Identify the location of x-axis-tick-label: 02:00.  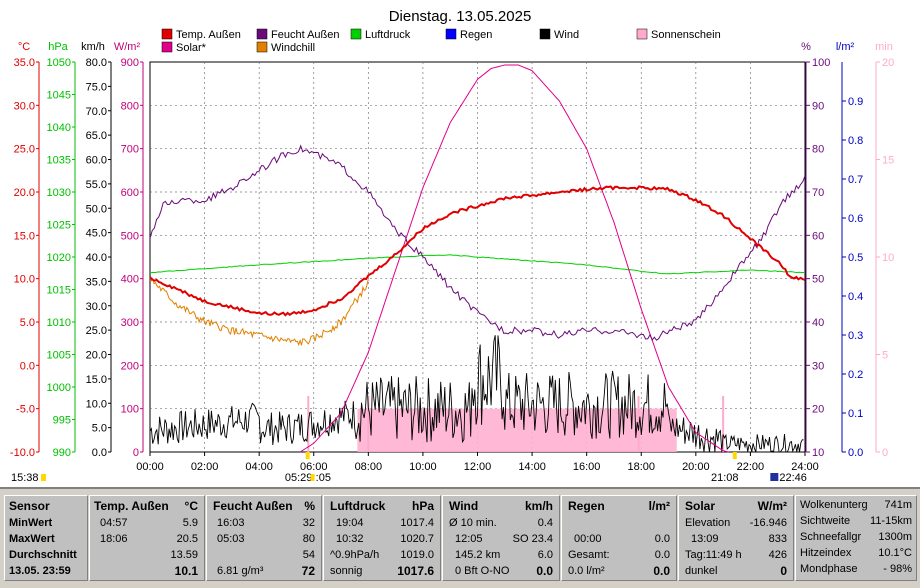
(205, 467).